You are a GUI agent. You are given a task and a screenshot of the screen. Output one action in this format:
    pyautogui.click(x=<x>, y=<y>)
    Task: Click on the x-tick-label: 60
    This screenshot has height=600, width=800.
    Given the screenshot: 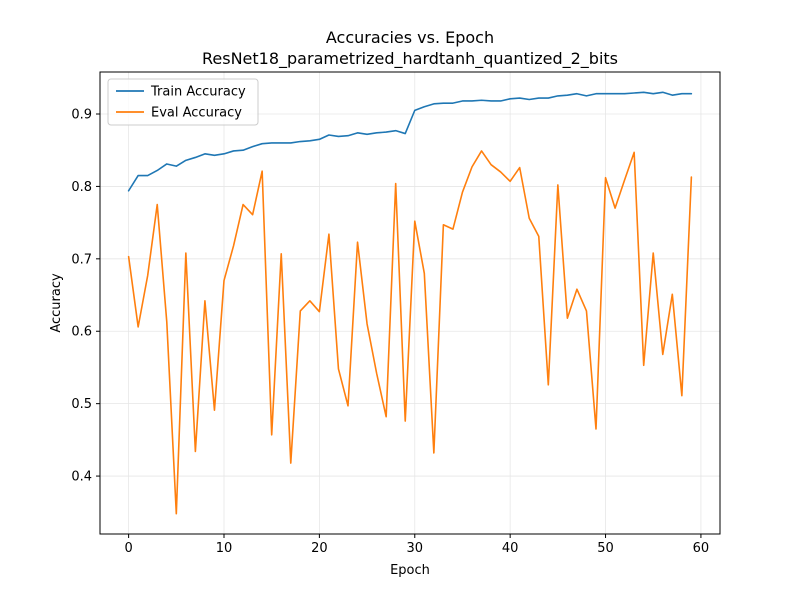 What is the action you would take?
    pyautogui.click(x=701, y=548)
    